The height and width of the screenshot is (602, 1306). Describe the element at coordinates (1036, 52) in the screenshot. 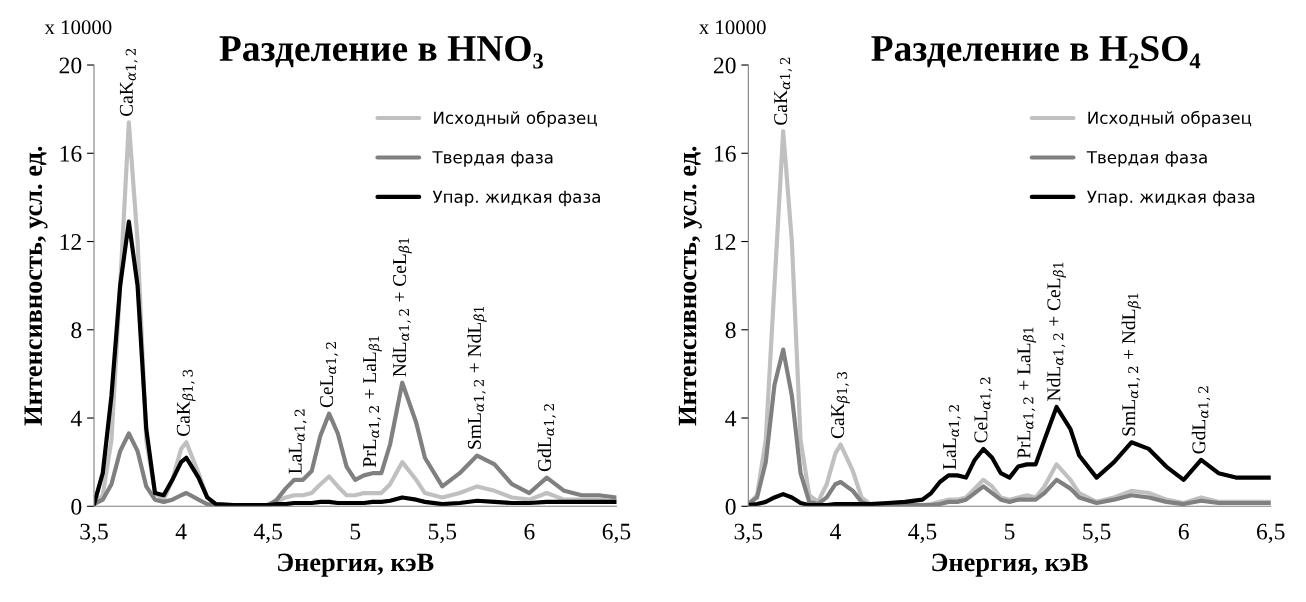

I see `chart-title: Разделение в H₂SO₄` at that location.